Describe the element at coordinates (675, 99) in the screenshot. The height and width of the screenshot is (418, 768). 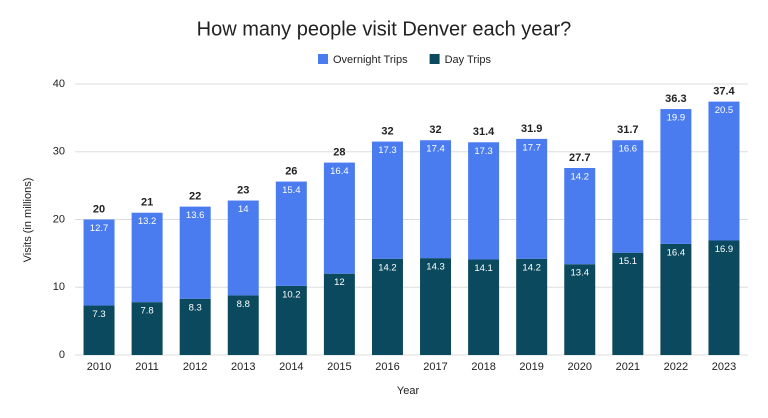
I see `total-label: 36.3` at that location.